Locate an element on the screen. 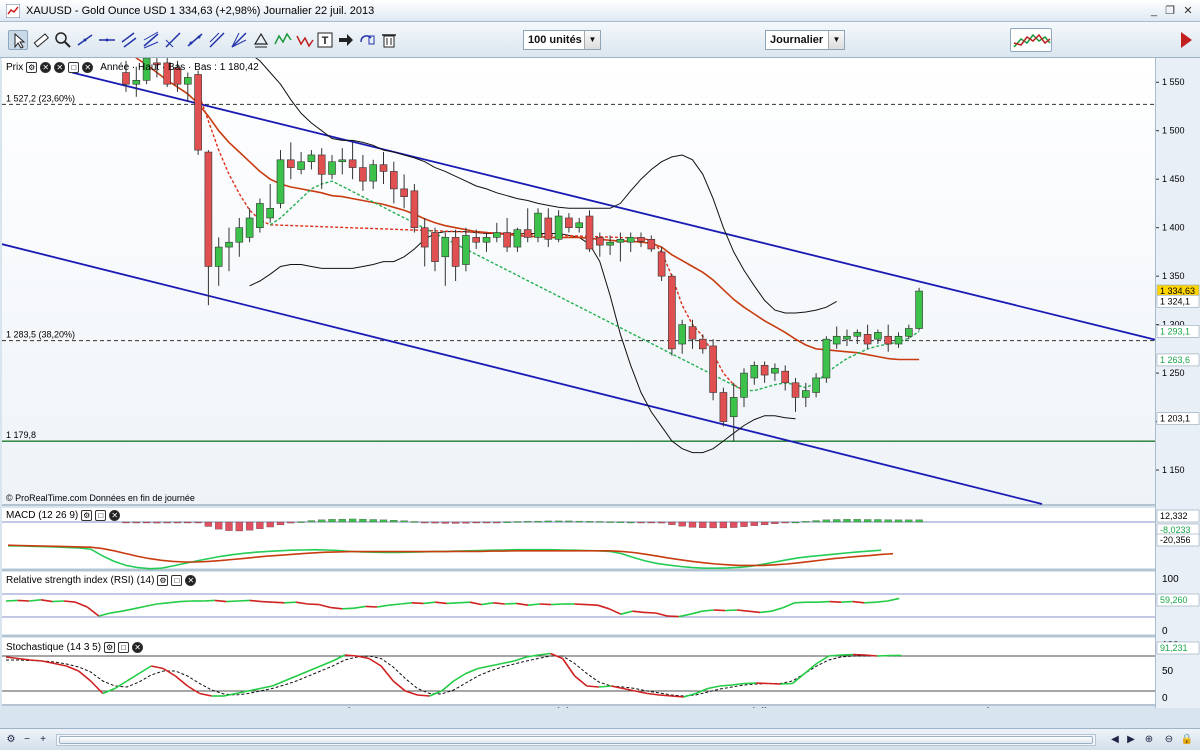 The height and width of the screenshot is (750, 1200). wave-green-icon is located at coordinates (283, 40).